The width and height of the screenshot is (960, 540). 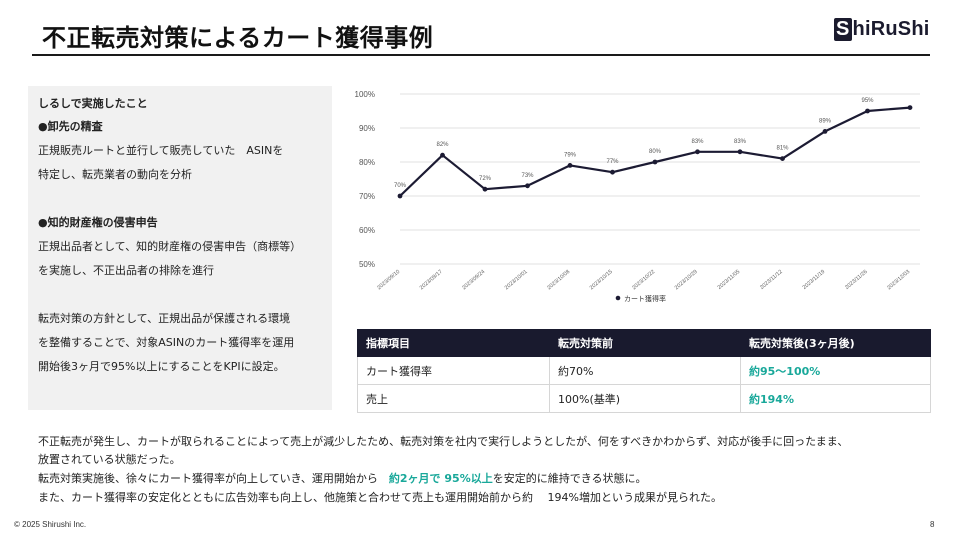 What do you see at coordinates (365, 94) in the screenshot?
I see `y-tick-label: 100%` at bounding box center [365, 94].